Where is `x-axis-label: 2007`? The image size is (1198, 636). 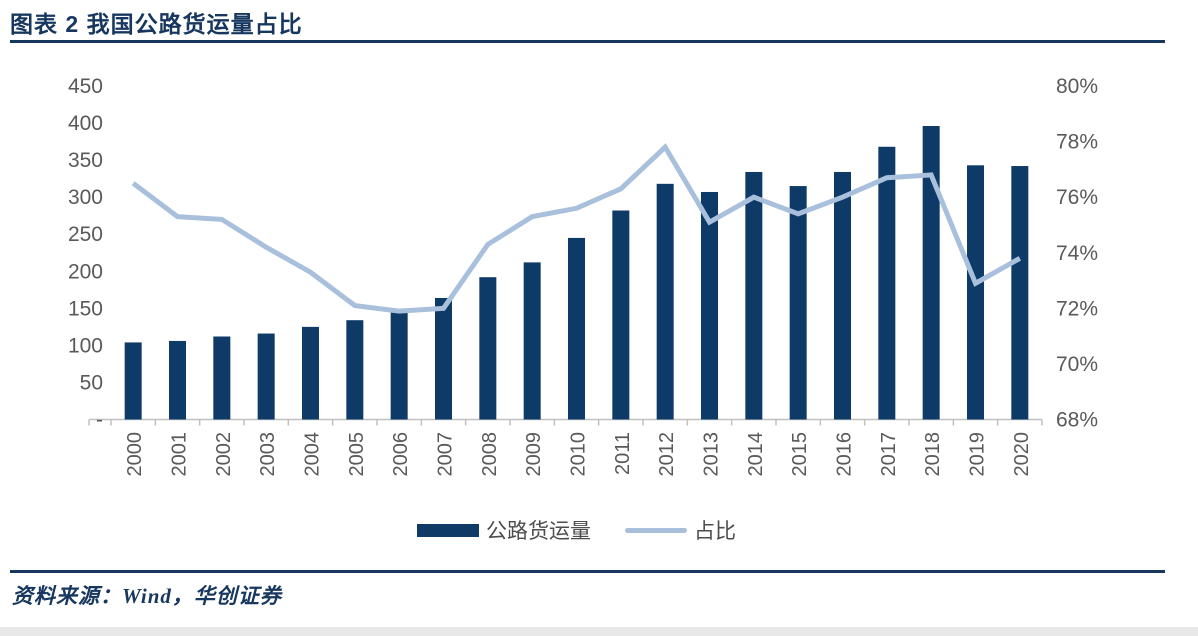
x-axis-label: 2007 is located at coordinates (446, 454).